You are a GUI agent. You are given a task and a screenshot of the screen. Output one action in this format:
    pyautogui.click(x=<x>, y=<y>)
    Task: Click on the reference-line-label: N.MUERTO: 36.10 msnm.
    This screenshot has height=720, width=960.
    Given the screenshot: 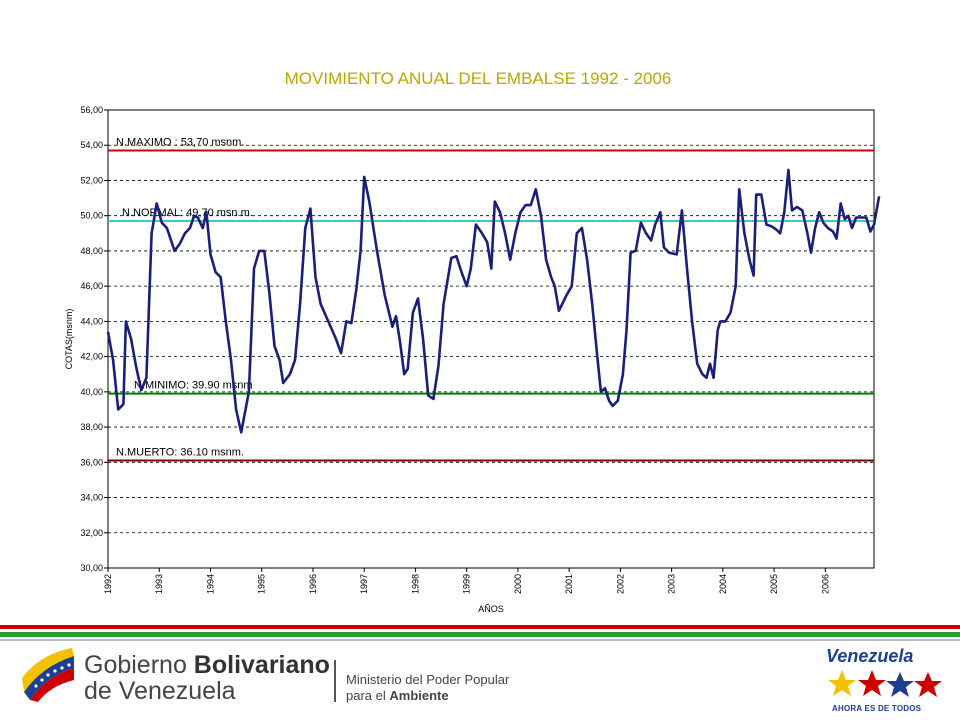 What is the action you would take?
    pyautogui.click(x=180, y=453)
    